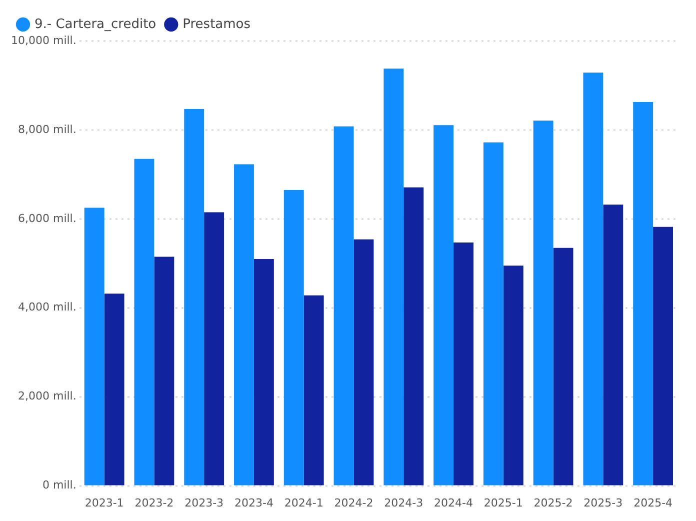 The image size is (696, 521). Describe the element at coordinates (354, 503) in the screenshot. I see `x-tick-label: 2024-2` at that location.